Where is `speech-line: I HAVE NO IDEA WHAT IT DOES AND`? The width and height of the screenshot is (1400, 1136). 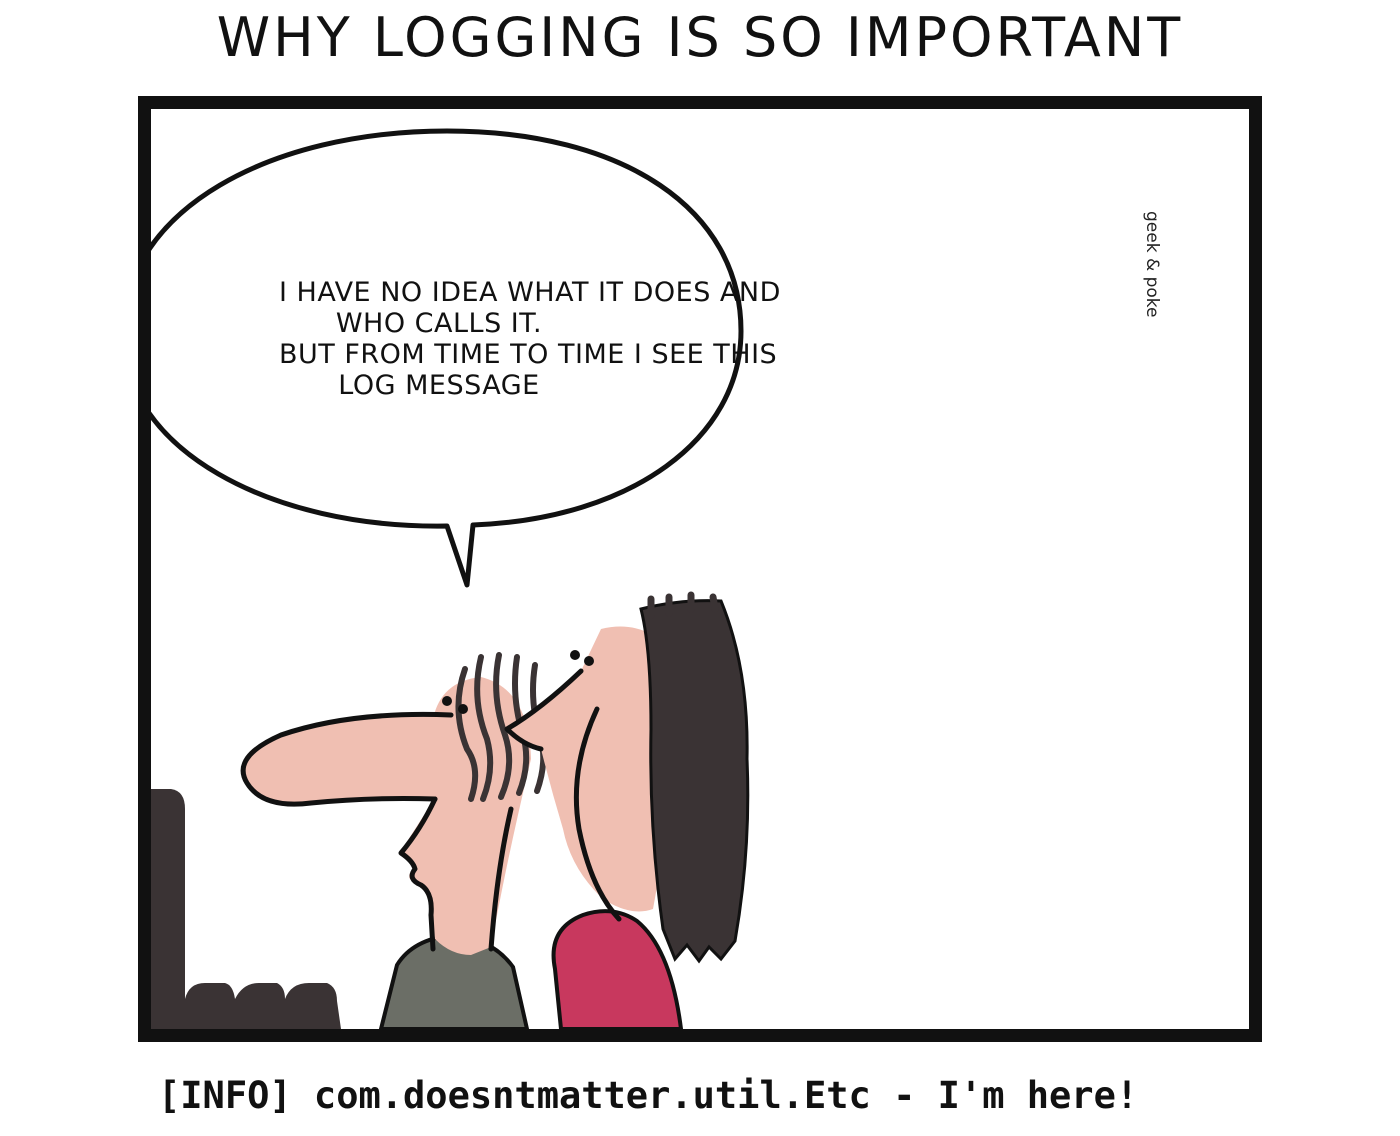 speech-line: I HAVE NO IDEA WHAT IT DOES AND is located at coordinates (530, 292).